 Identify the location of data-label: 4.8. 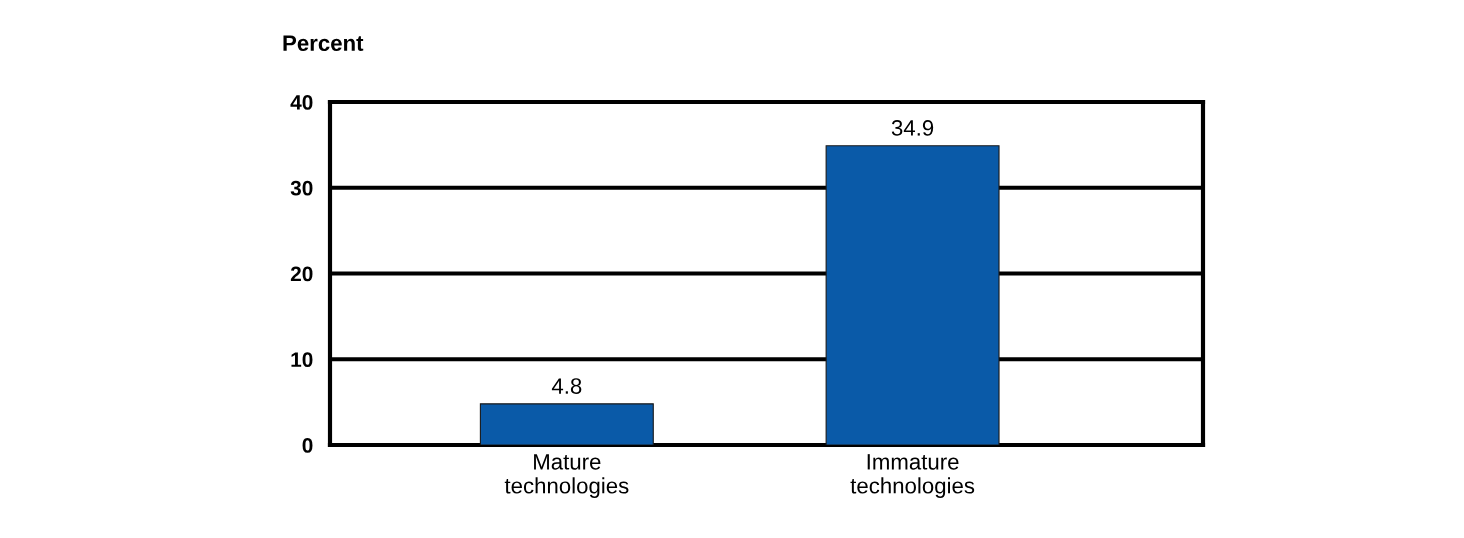
(566, 386).